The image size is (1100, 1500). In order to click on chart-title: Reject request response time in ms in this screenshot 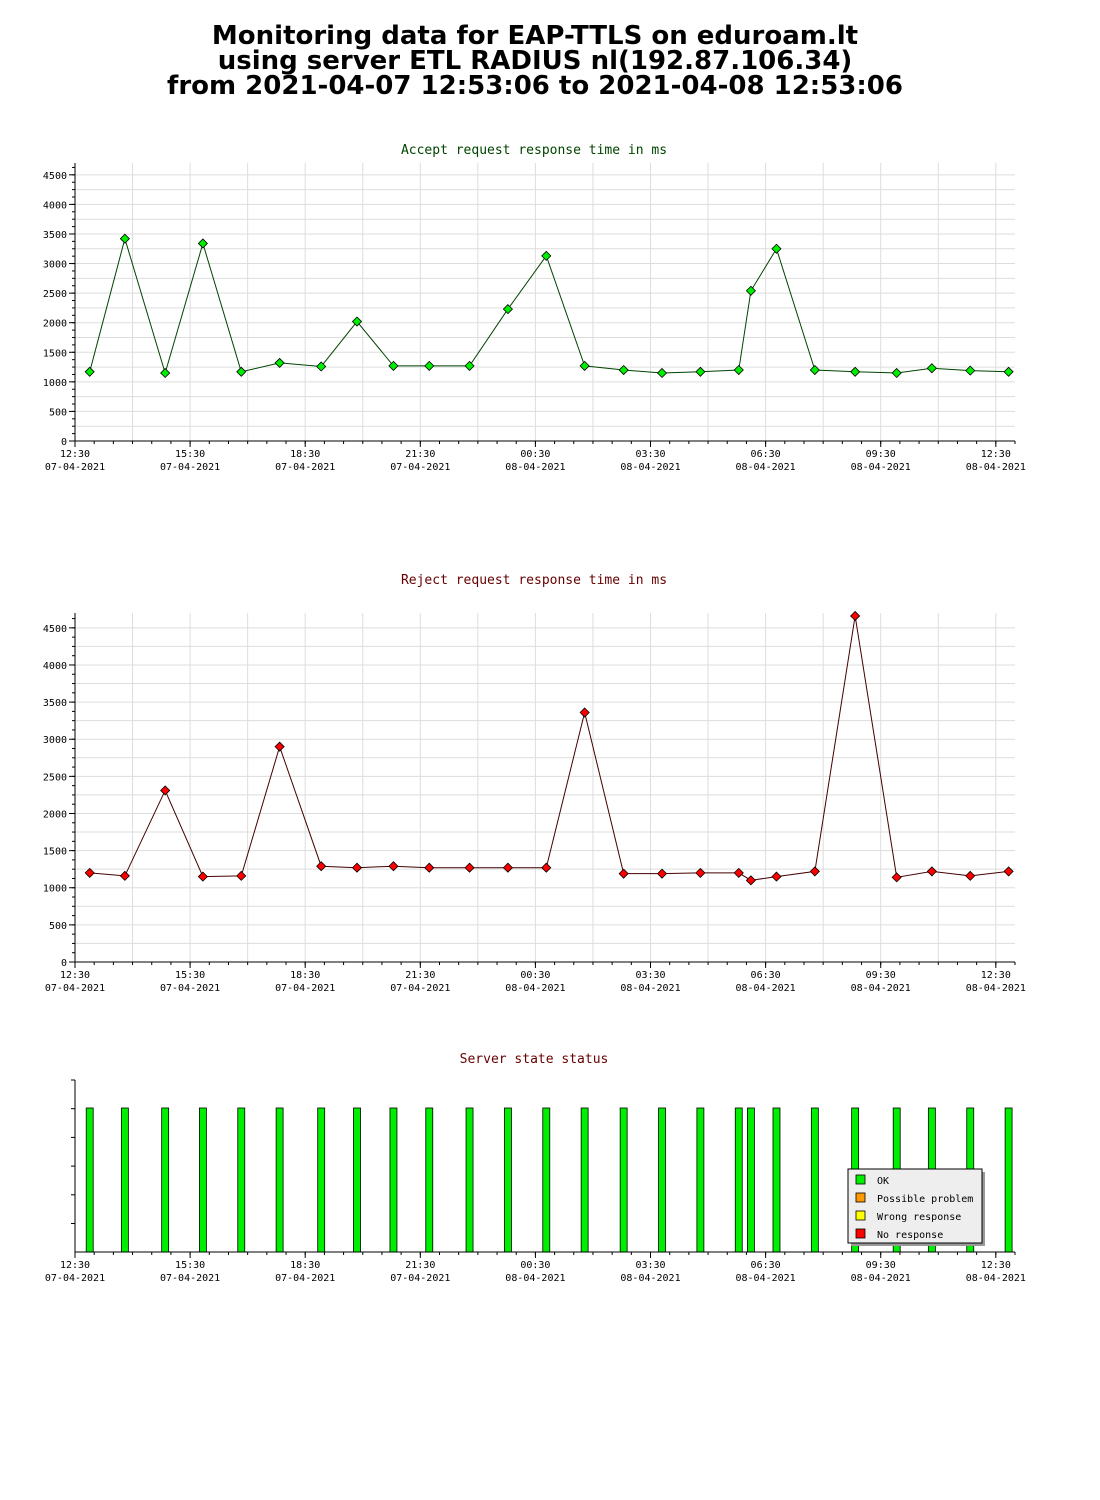, I will do `click(534, 580)`.